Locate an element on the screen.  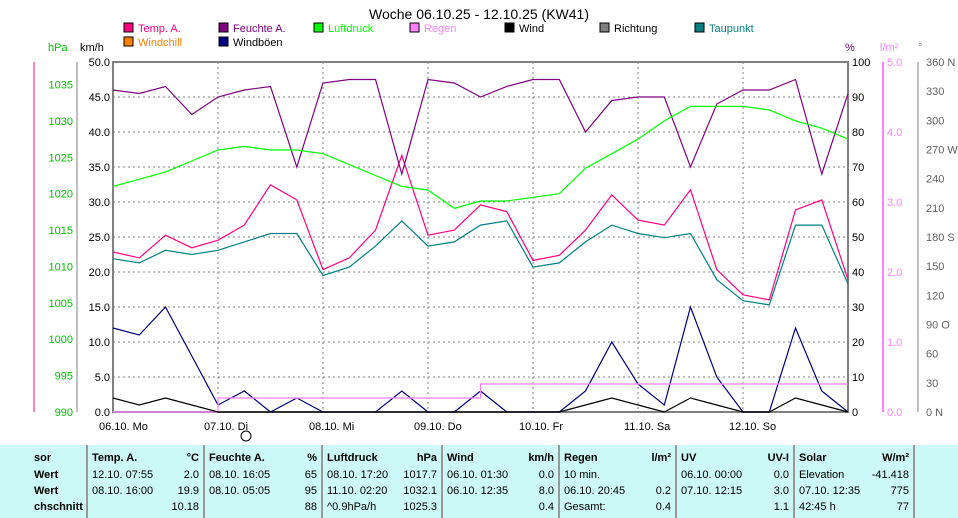
cell-value: 775 is located at coordinates (899, 491).